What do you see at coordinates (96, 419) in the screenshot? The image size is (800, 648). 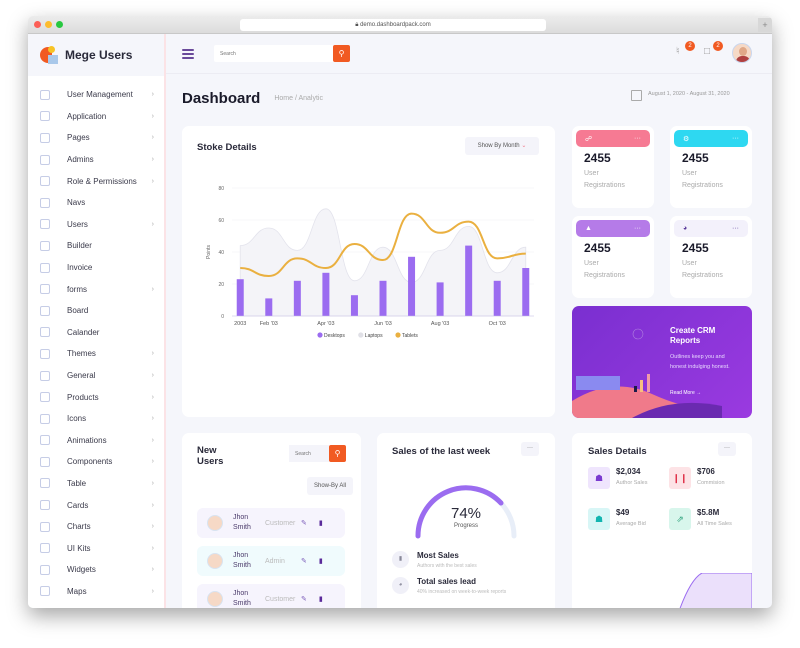 I see `sidebar-item-icons: Icons ›` at bounding box center [96, 419].